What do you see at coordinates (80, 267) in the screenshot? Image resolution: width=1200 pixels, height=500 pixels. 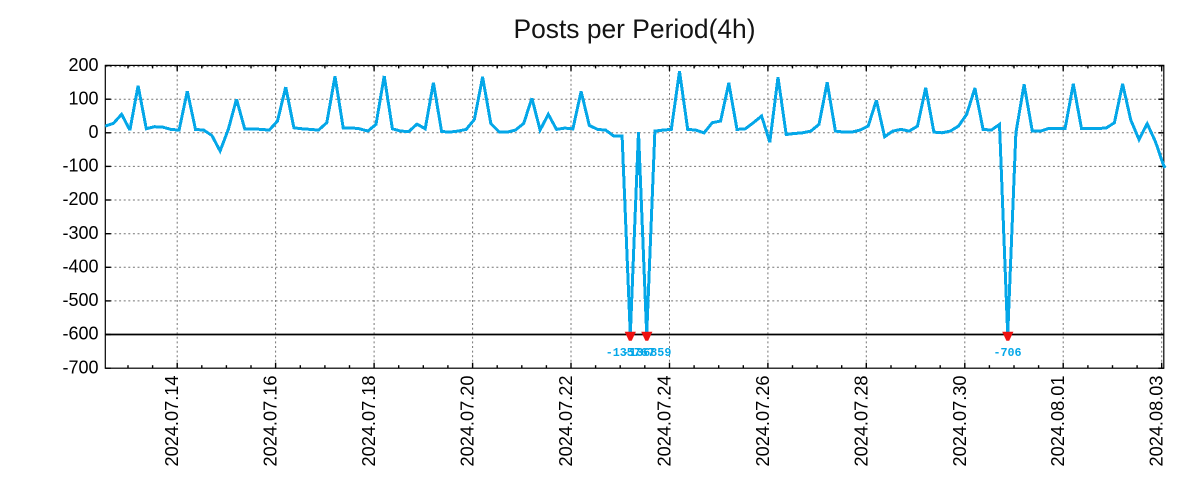 I see `svg-text: -400` at bounding box center [80, 267].